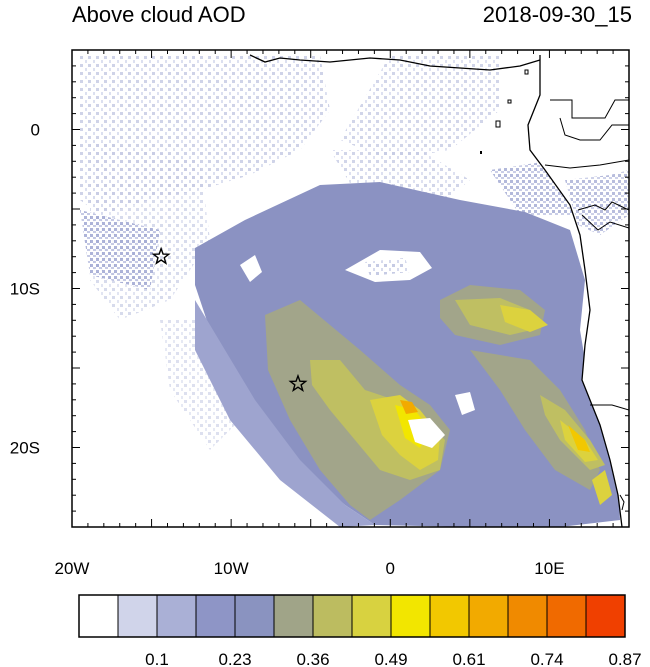  Describe the element at coordinates (234, 658) in the screenshot. I see `colorbar-label: 0.23` at that location.